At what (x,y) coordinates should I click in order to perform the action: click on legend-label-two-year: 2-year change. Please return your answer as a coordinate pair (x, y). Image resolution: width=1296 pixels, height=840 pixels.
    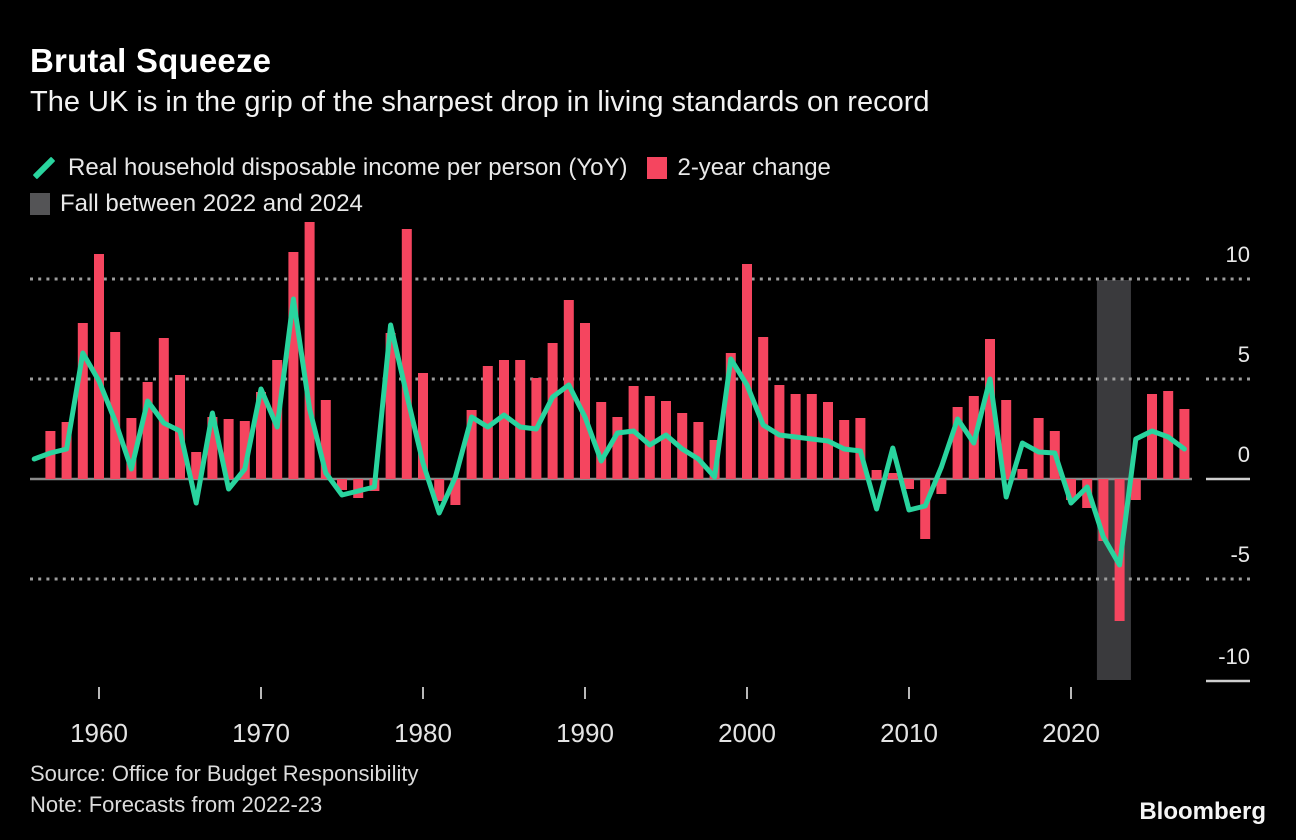
    Looking at the image, I should click on (754, 167).